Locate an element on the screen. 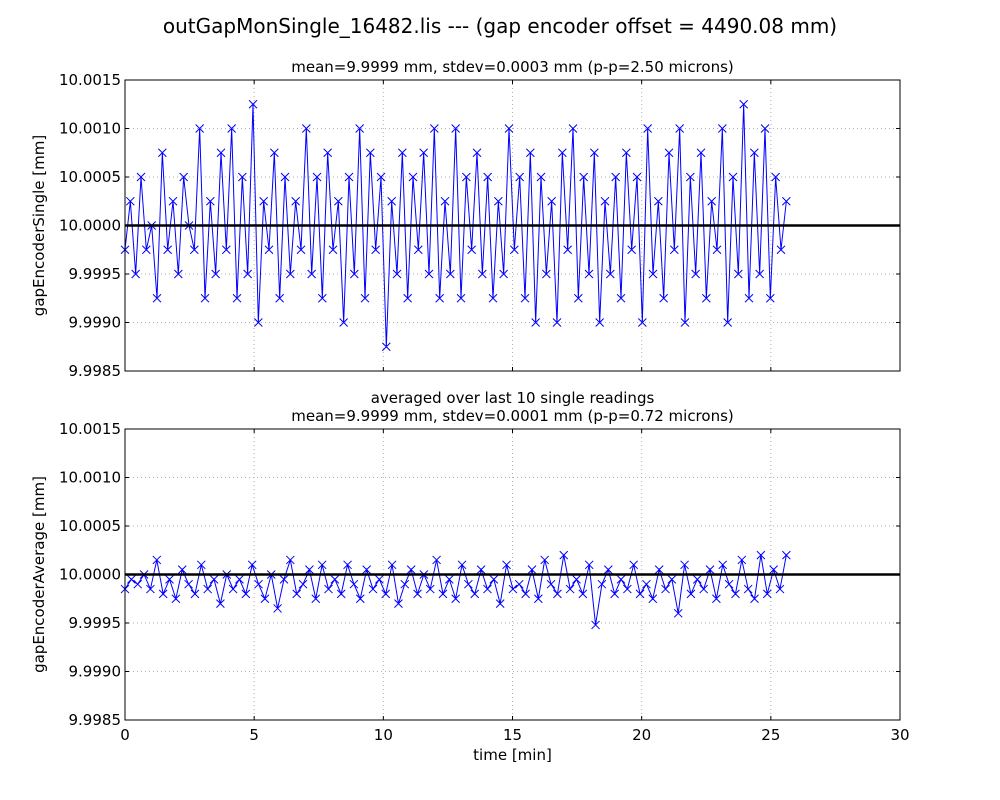  x-tick-label: 30 is located at coordinates (899, 735).